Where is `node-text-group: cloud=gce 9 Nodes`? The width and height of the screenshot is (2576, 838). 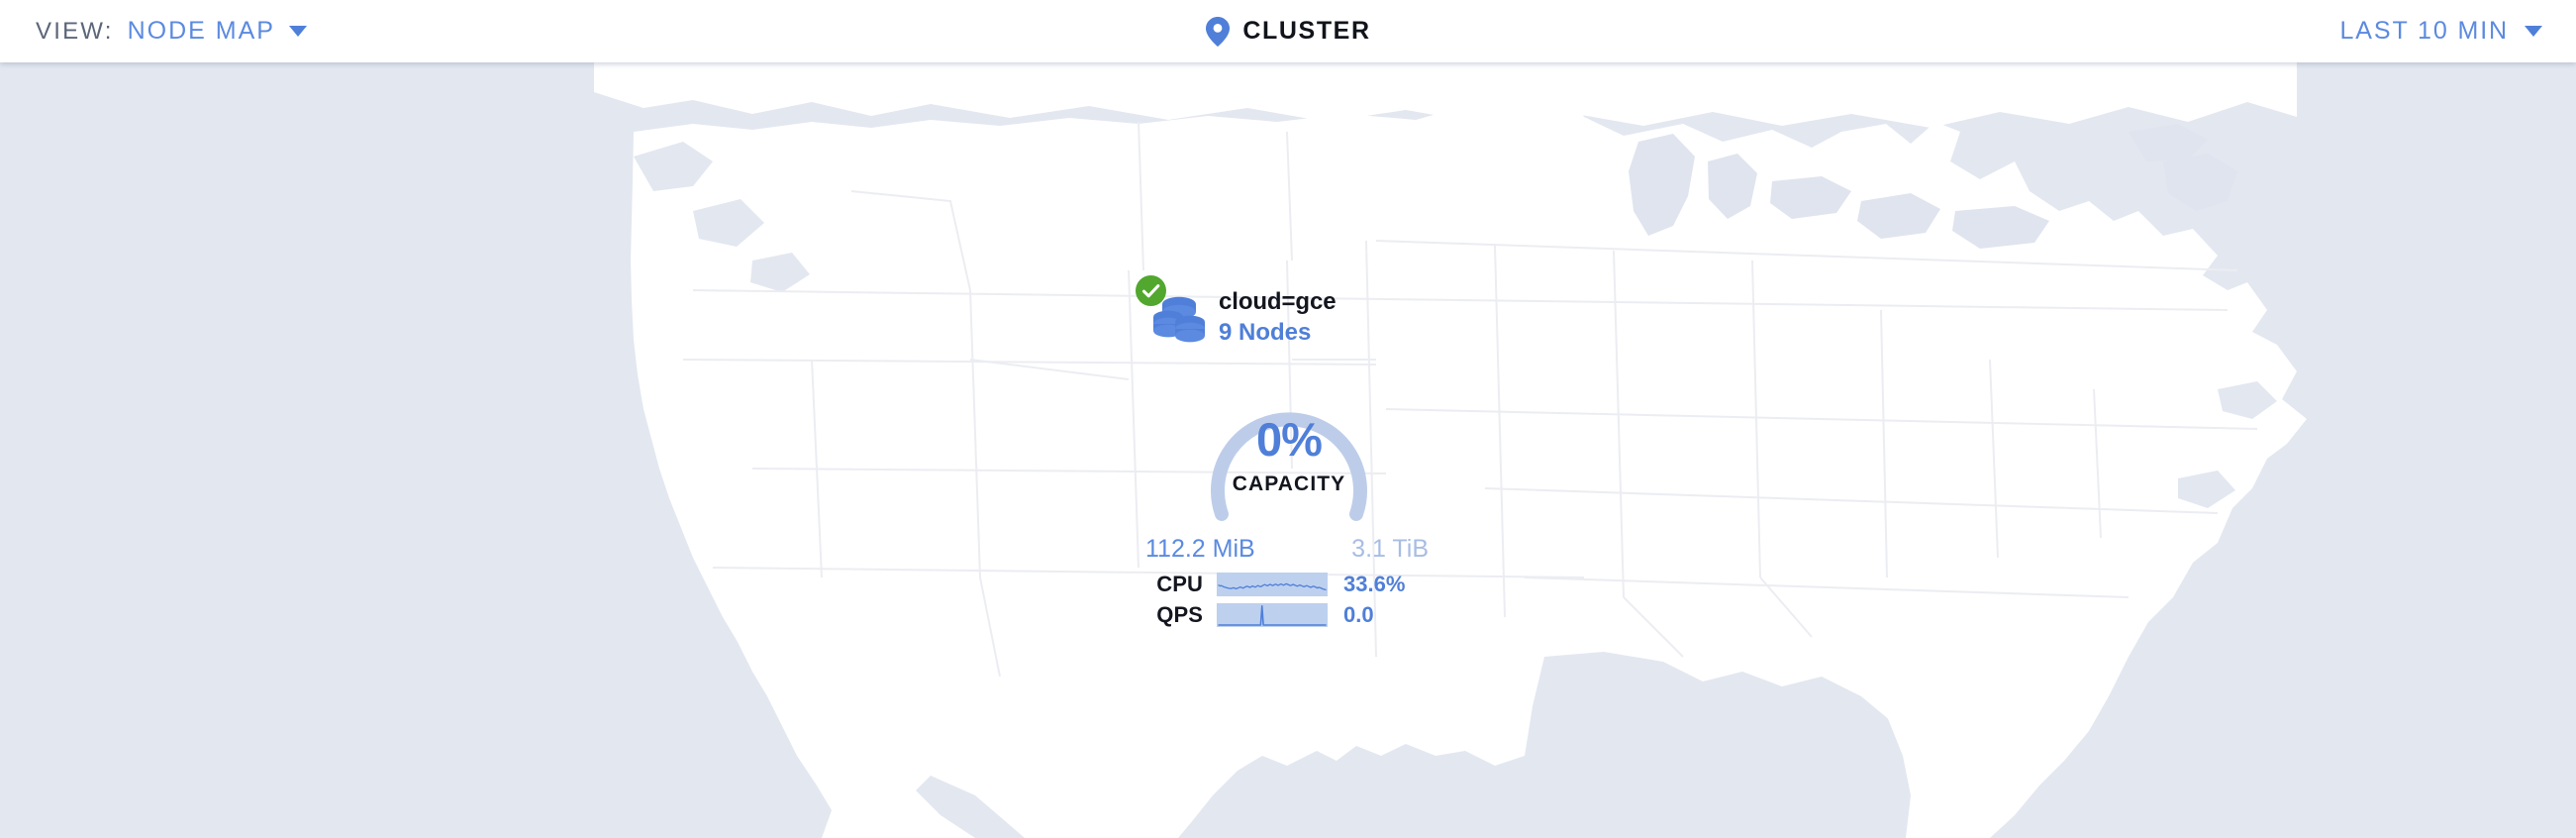 node-text-group: cloud=gce 9 Nodes is located at coordinates (1278, 316).